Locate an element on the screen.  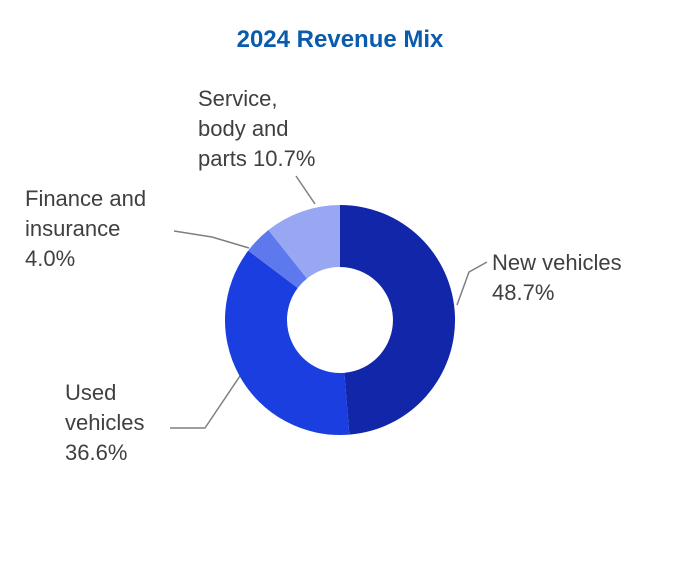
leader-line-new-vehicles is located at coordinates (472, 283).